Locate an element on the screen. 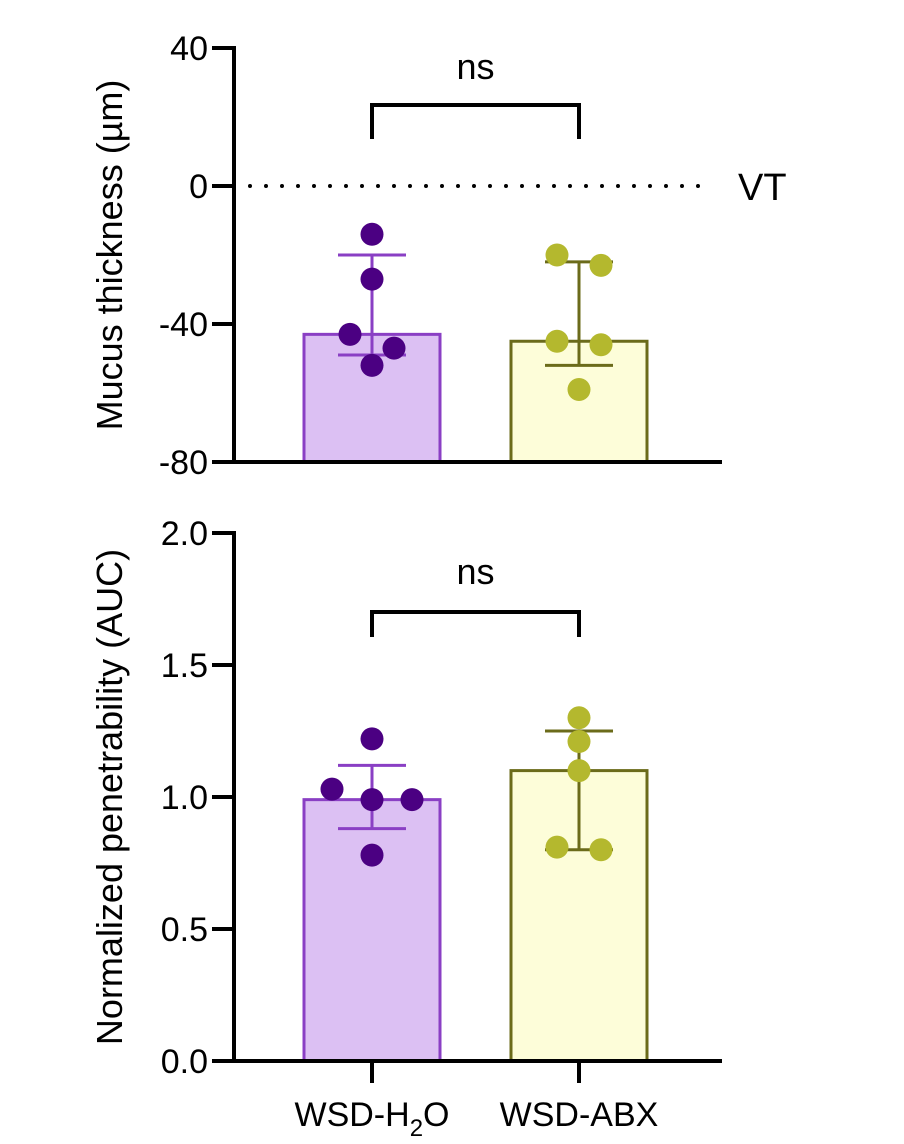 This screenshot has width=904, height=1144. category-label: WSD-ABX is located at coordinates (579, 1115).